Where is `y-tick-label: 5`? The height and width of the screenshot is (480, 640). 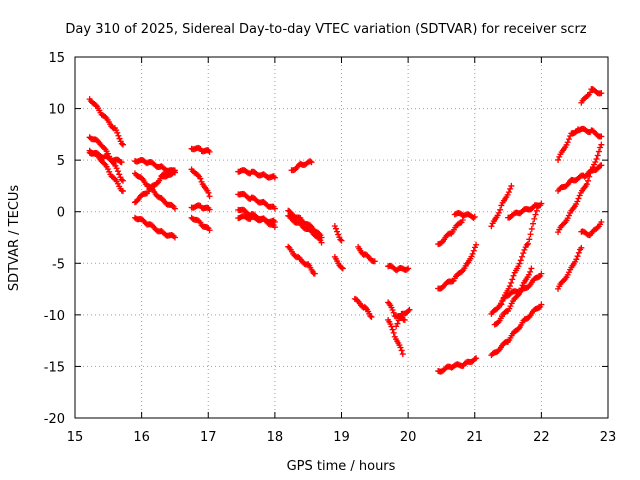 y-tick-label: 5 is located at coordinates (61, 161).